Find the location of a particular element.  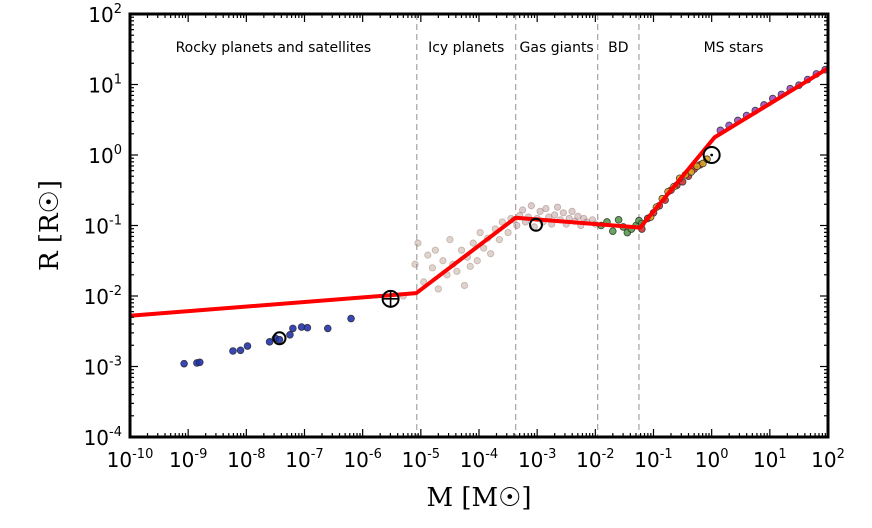

marker-sun is located at coordinates (711, 155).